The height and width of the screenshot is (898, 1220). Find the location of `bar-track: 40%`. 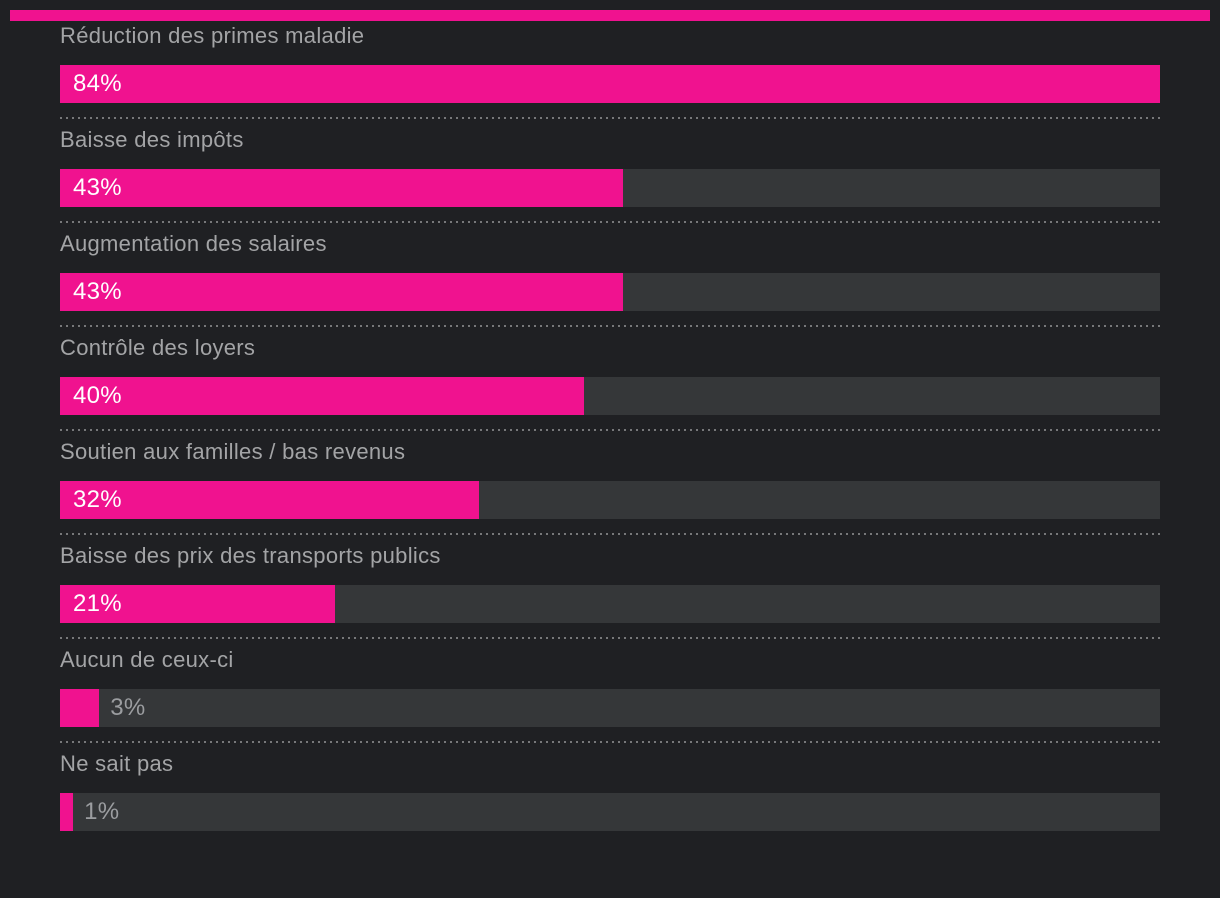

bar-track: 40% is located at coordinates (610, 396).